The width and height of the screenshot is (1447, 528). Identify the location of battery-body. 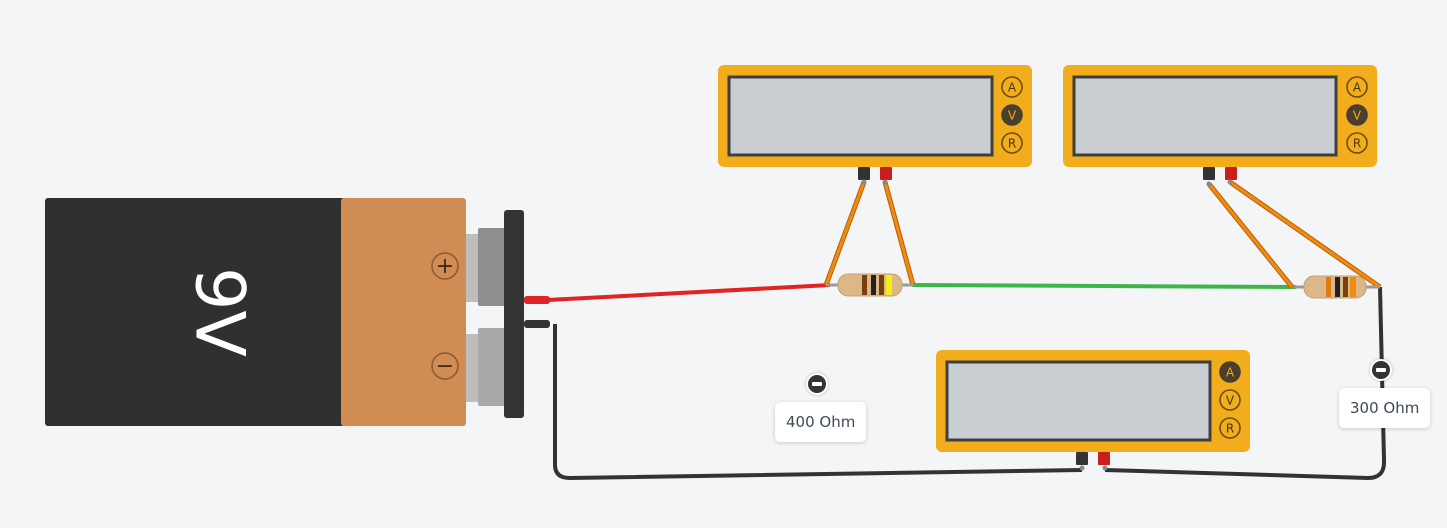
(195, 312).